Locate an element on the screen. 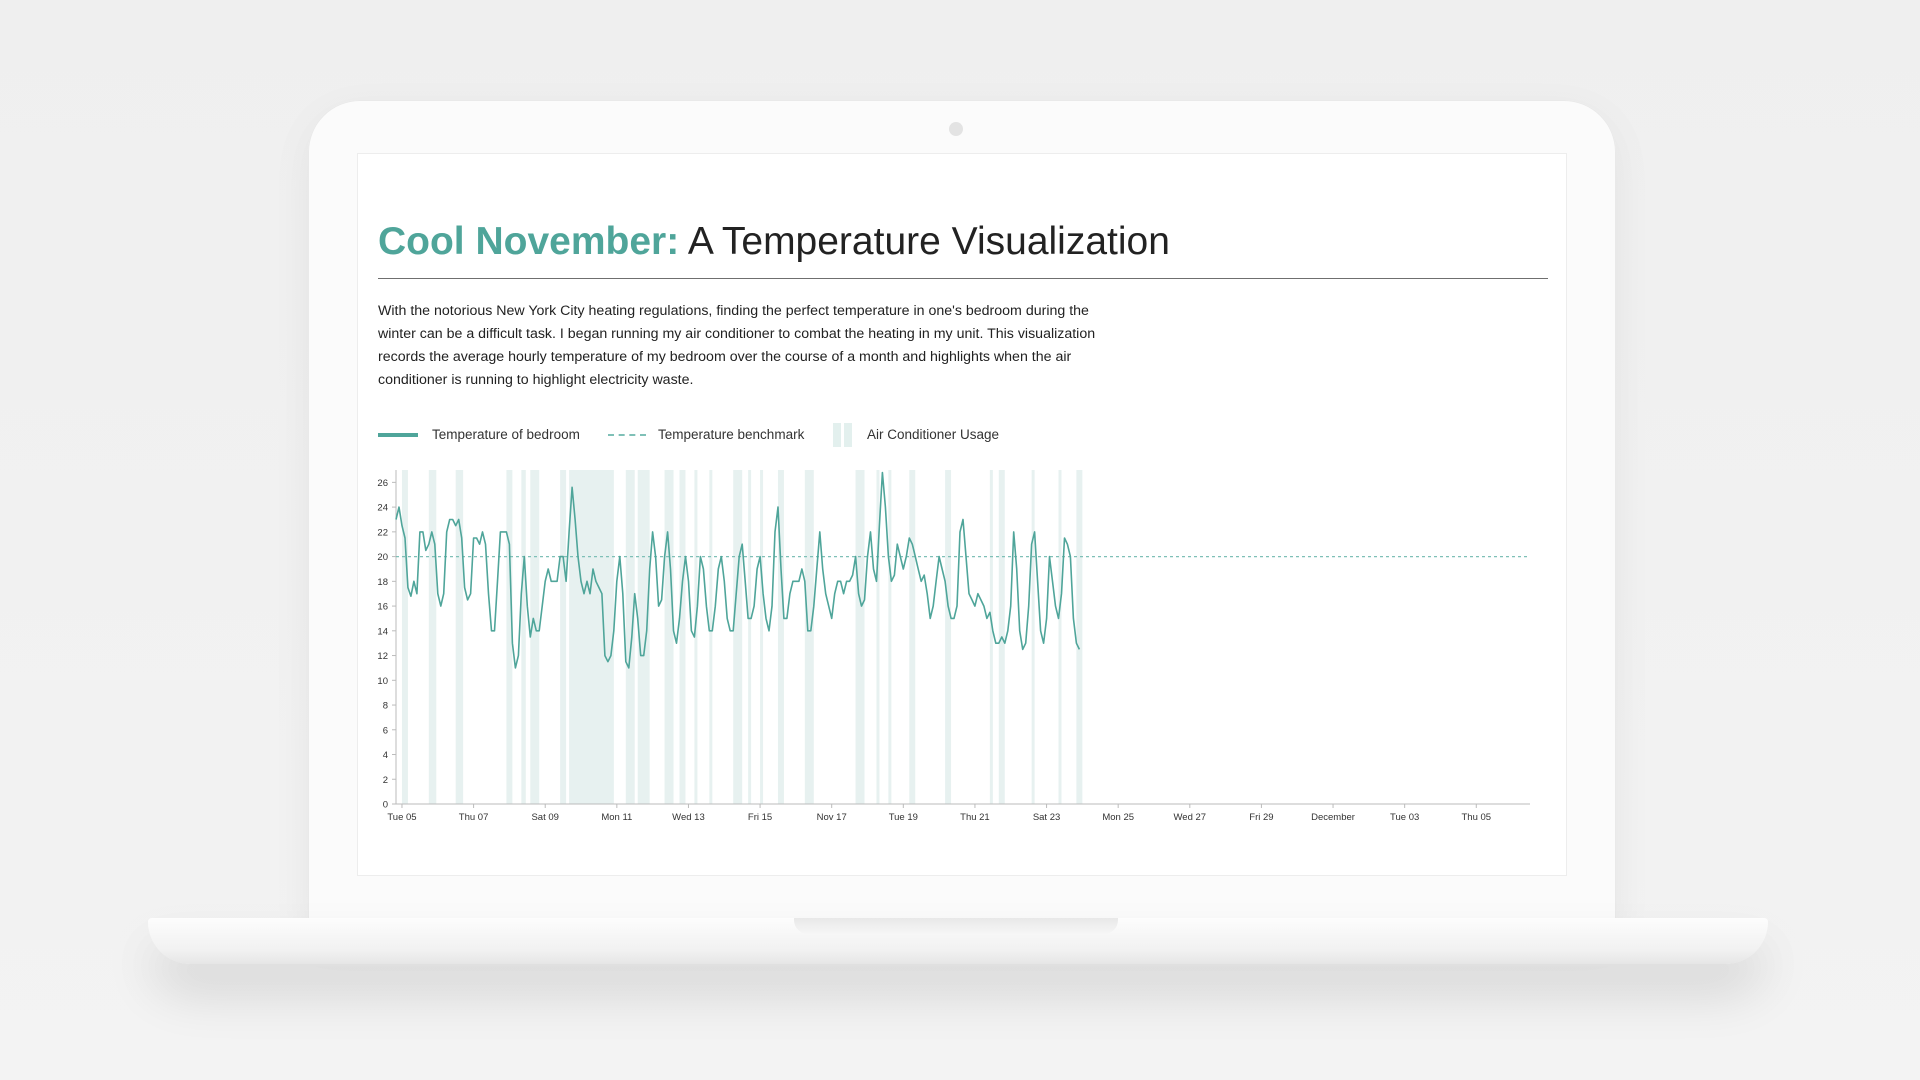 The height and width of the screenshot is (1080, 1920). x-tick-label: Nov 17 is located at coordinates (832, 817).